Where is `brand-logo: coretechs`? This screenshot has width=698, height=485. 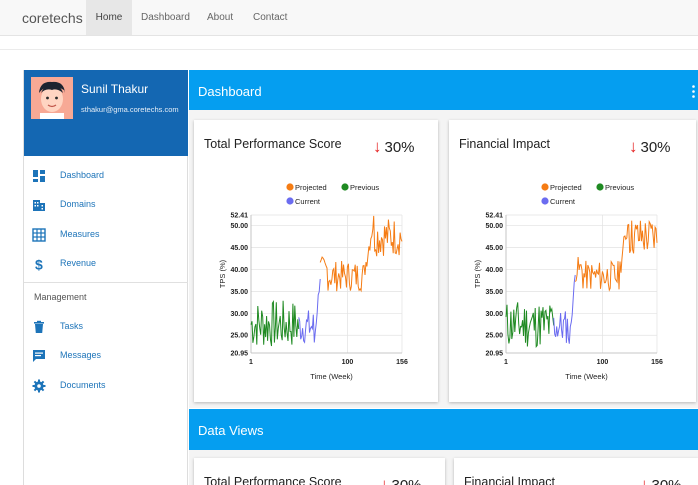 brand-logo: coretechs is located at coordinates (52, 18).